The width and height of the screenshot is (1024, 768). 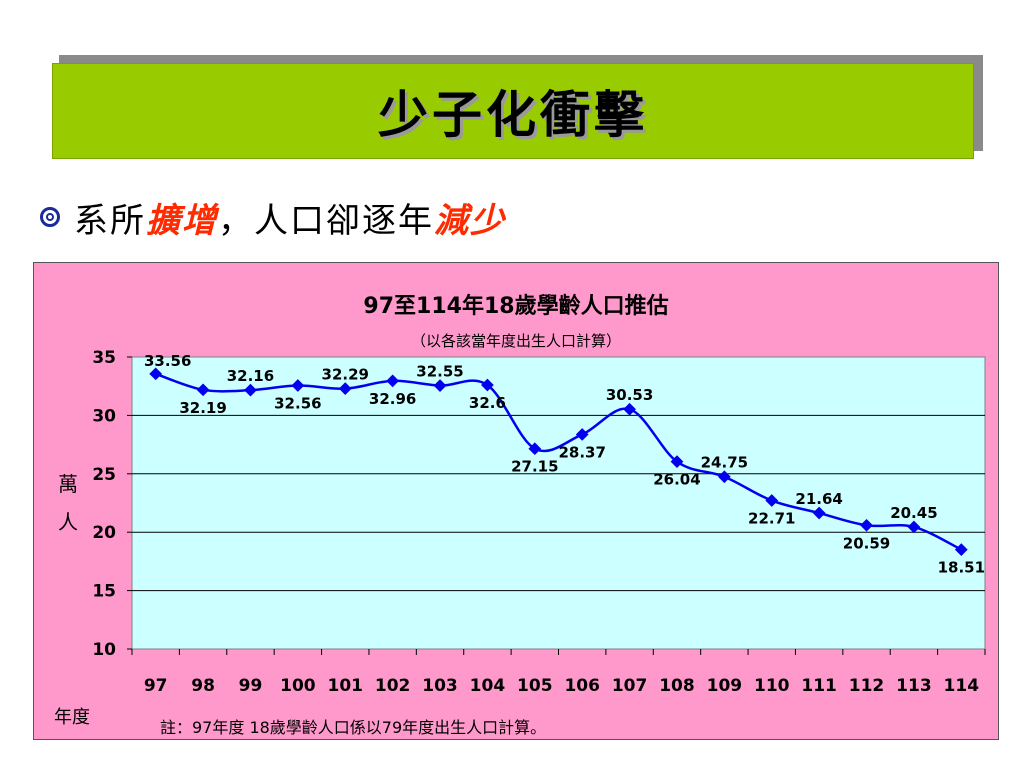 I want to click on x-tick-label: 100, so click(x=298, y=686).